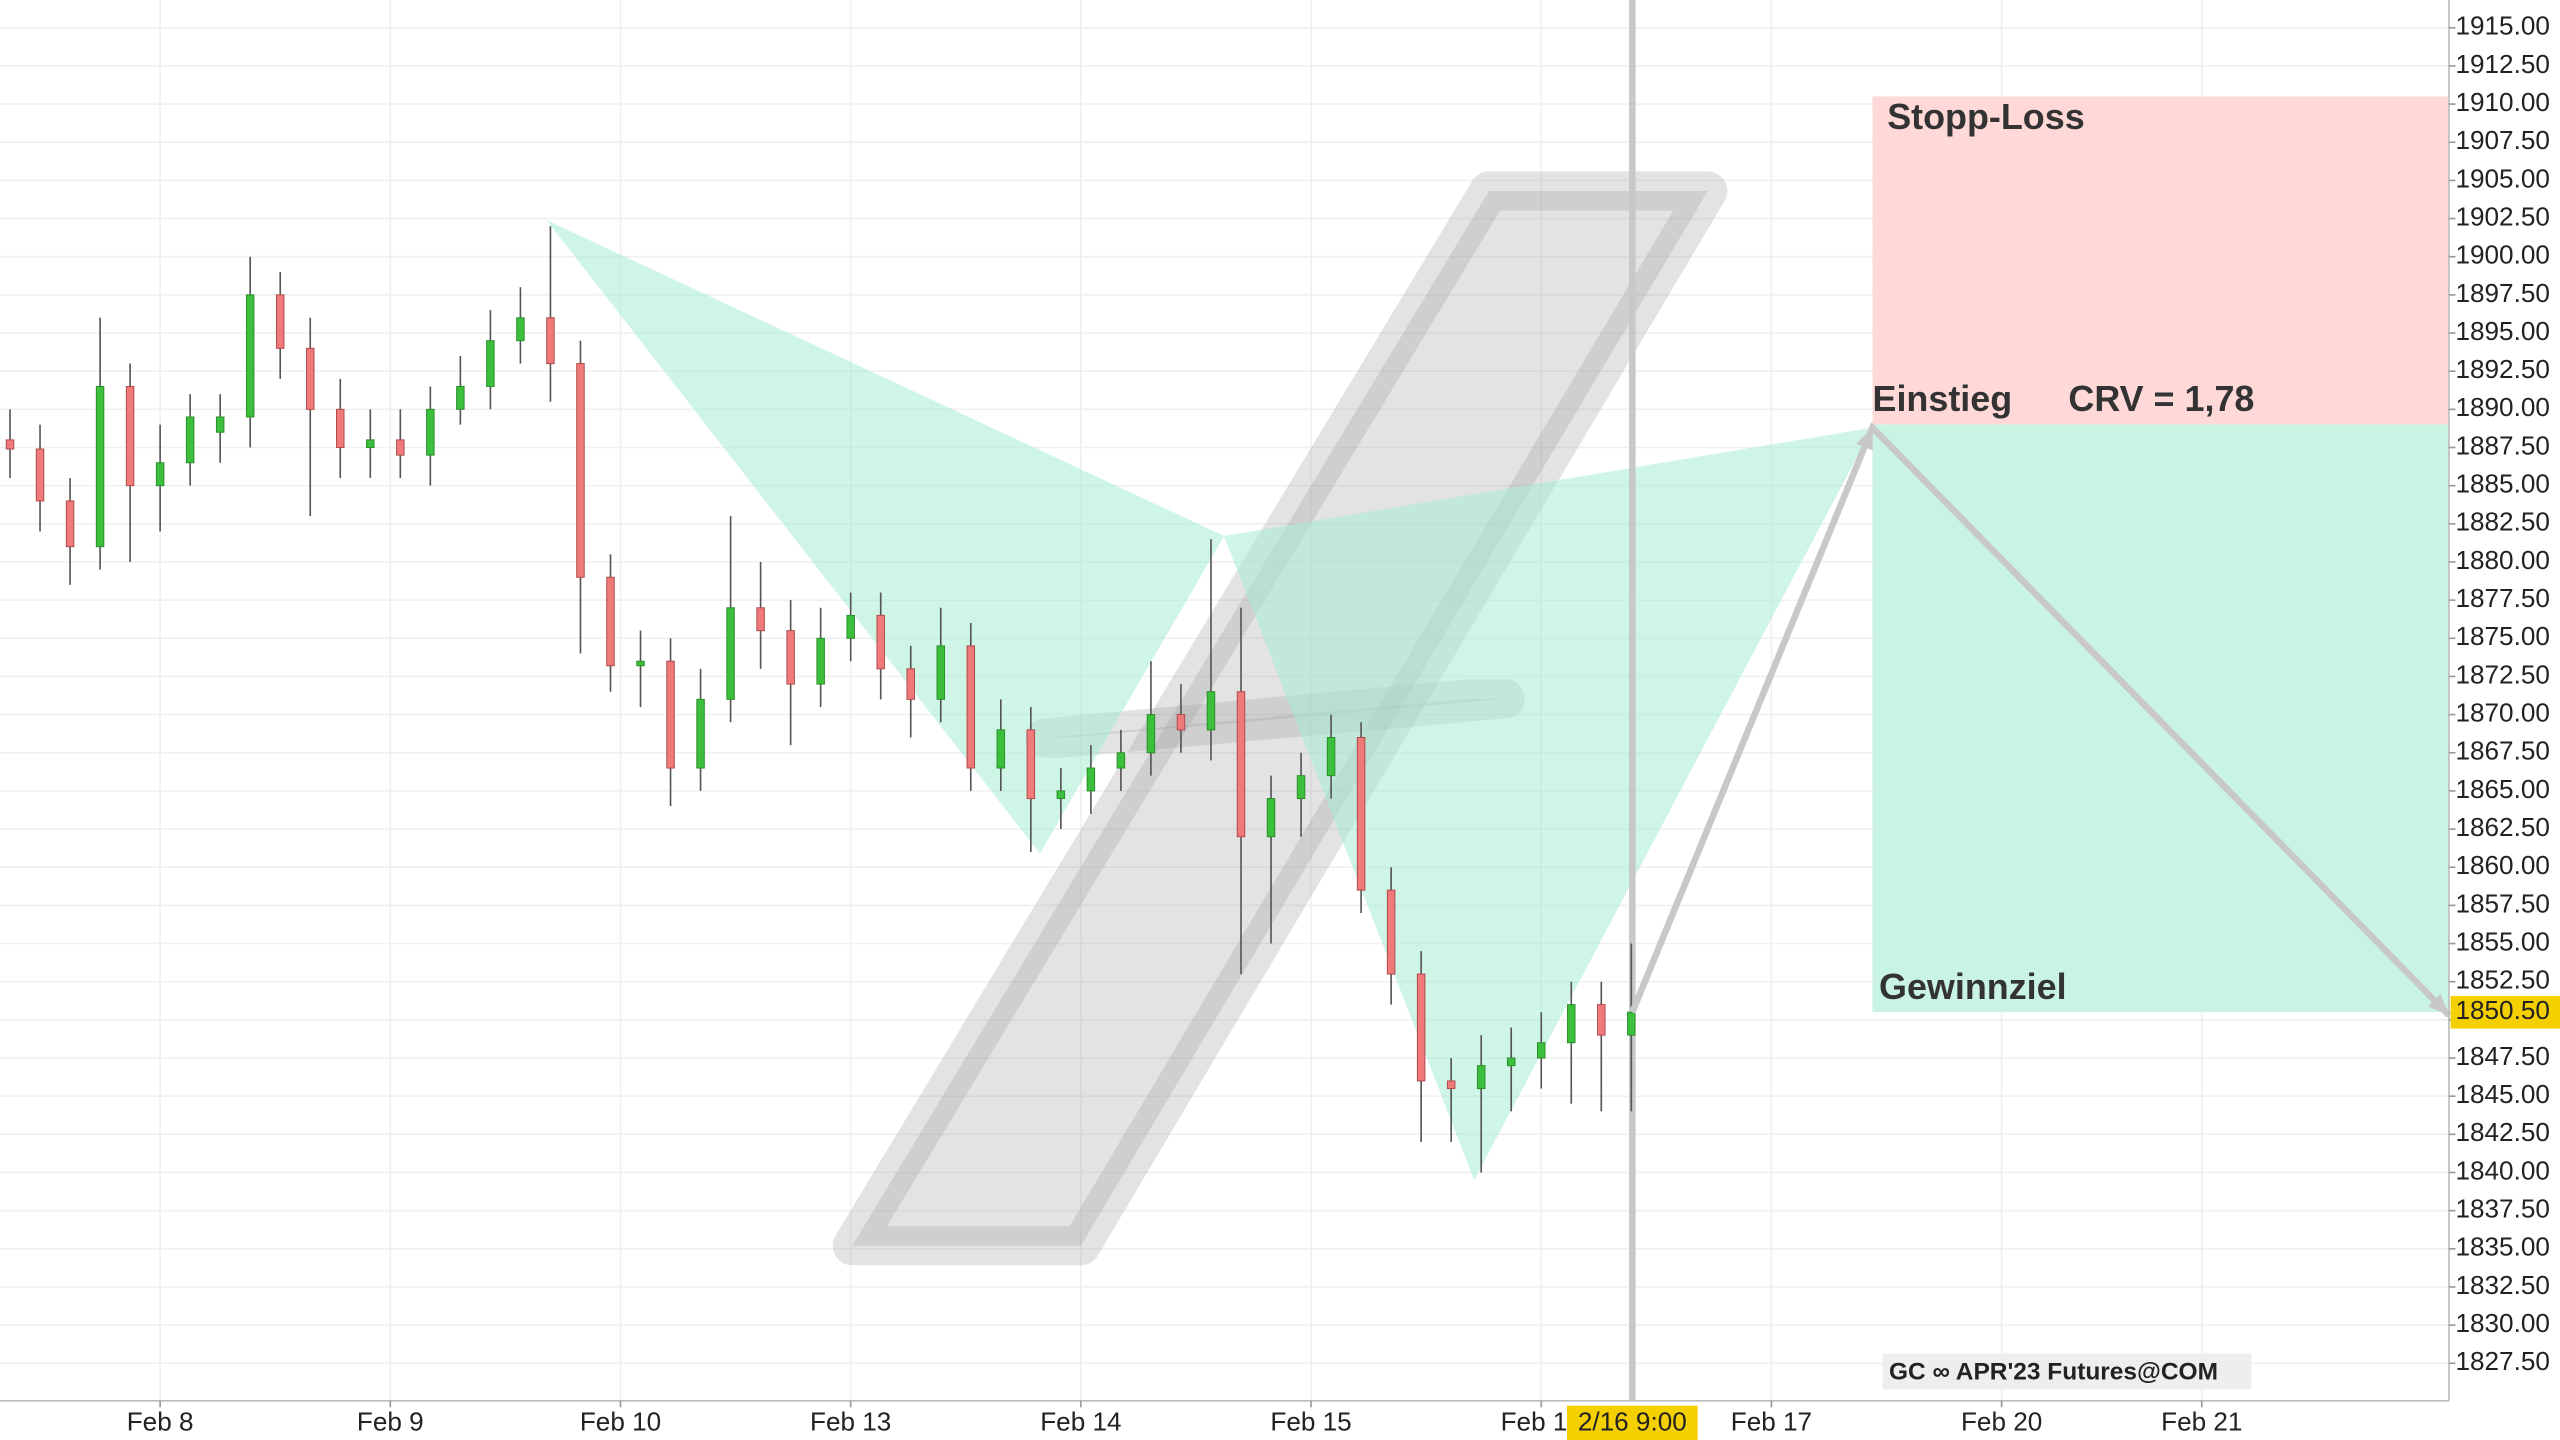 Image resolution: width=2560 pixels, height=1440 pixels. What do you see at coordinates (1943, 398) in the screenshot?
I see `entry-label: Einstieg` at bounding box center [1943, 398].